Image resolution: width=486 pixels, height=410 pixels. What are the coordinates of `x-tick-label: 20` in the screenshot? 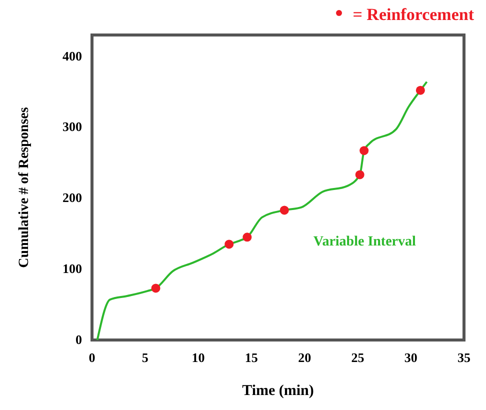 It's located at (305, 357).